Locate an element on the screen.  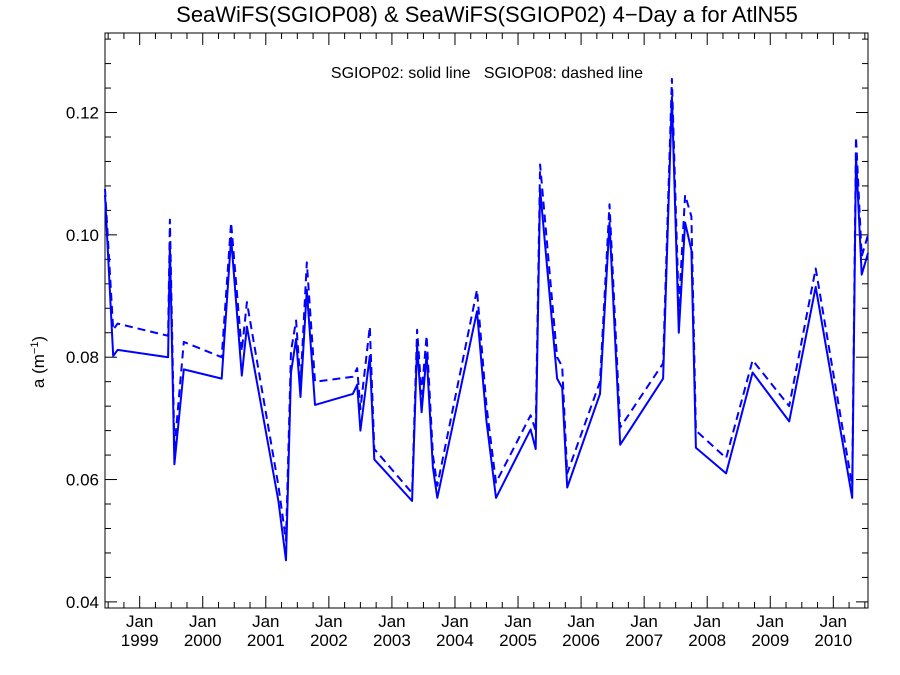
y-tick-label: 0.08 is located at coordinates (82, 357).